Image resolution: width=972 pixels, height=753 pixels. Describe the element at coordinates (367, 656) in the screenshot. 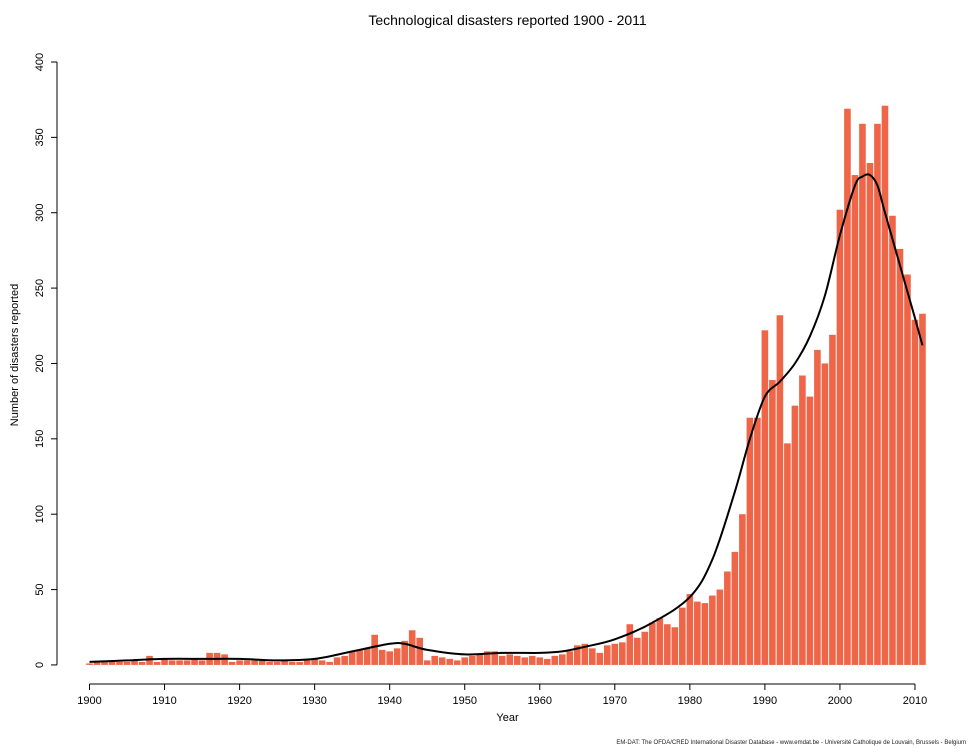

I see `bar-1937` at that location.